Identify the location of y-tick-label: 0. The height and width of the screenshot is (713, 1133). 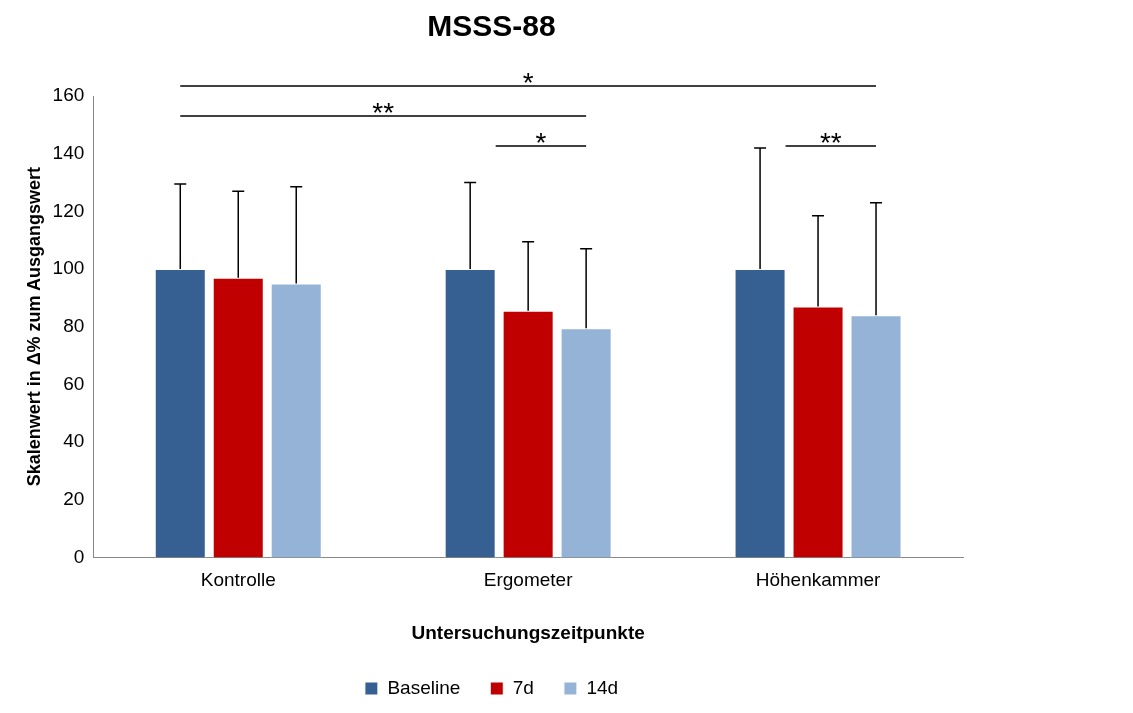
(79, 556).